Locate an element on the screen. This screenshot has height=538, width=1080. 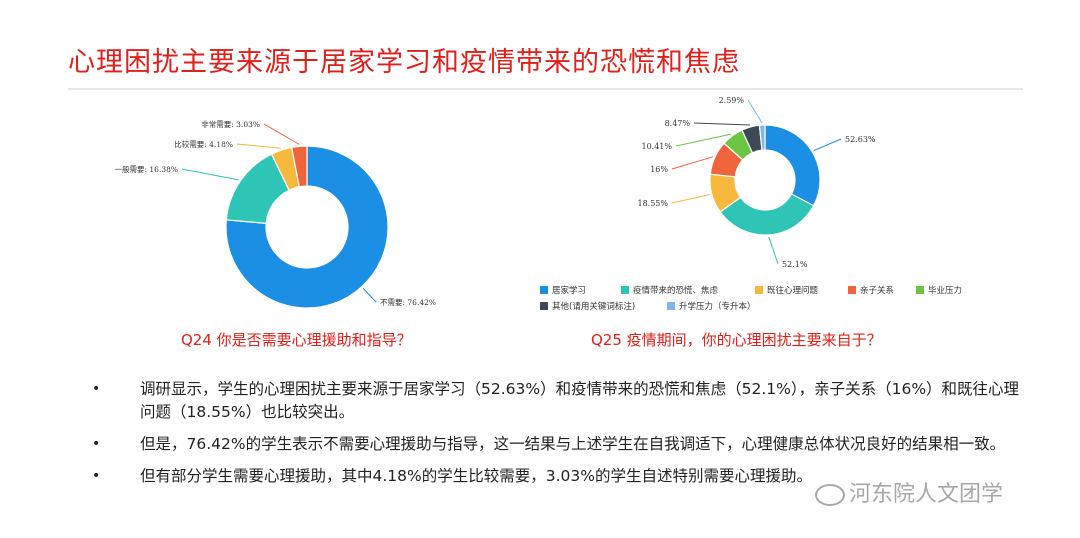
title-divider is located at coordinates (545, 89).